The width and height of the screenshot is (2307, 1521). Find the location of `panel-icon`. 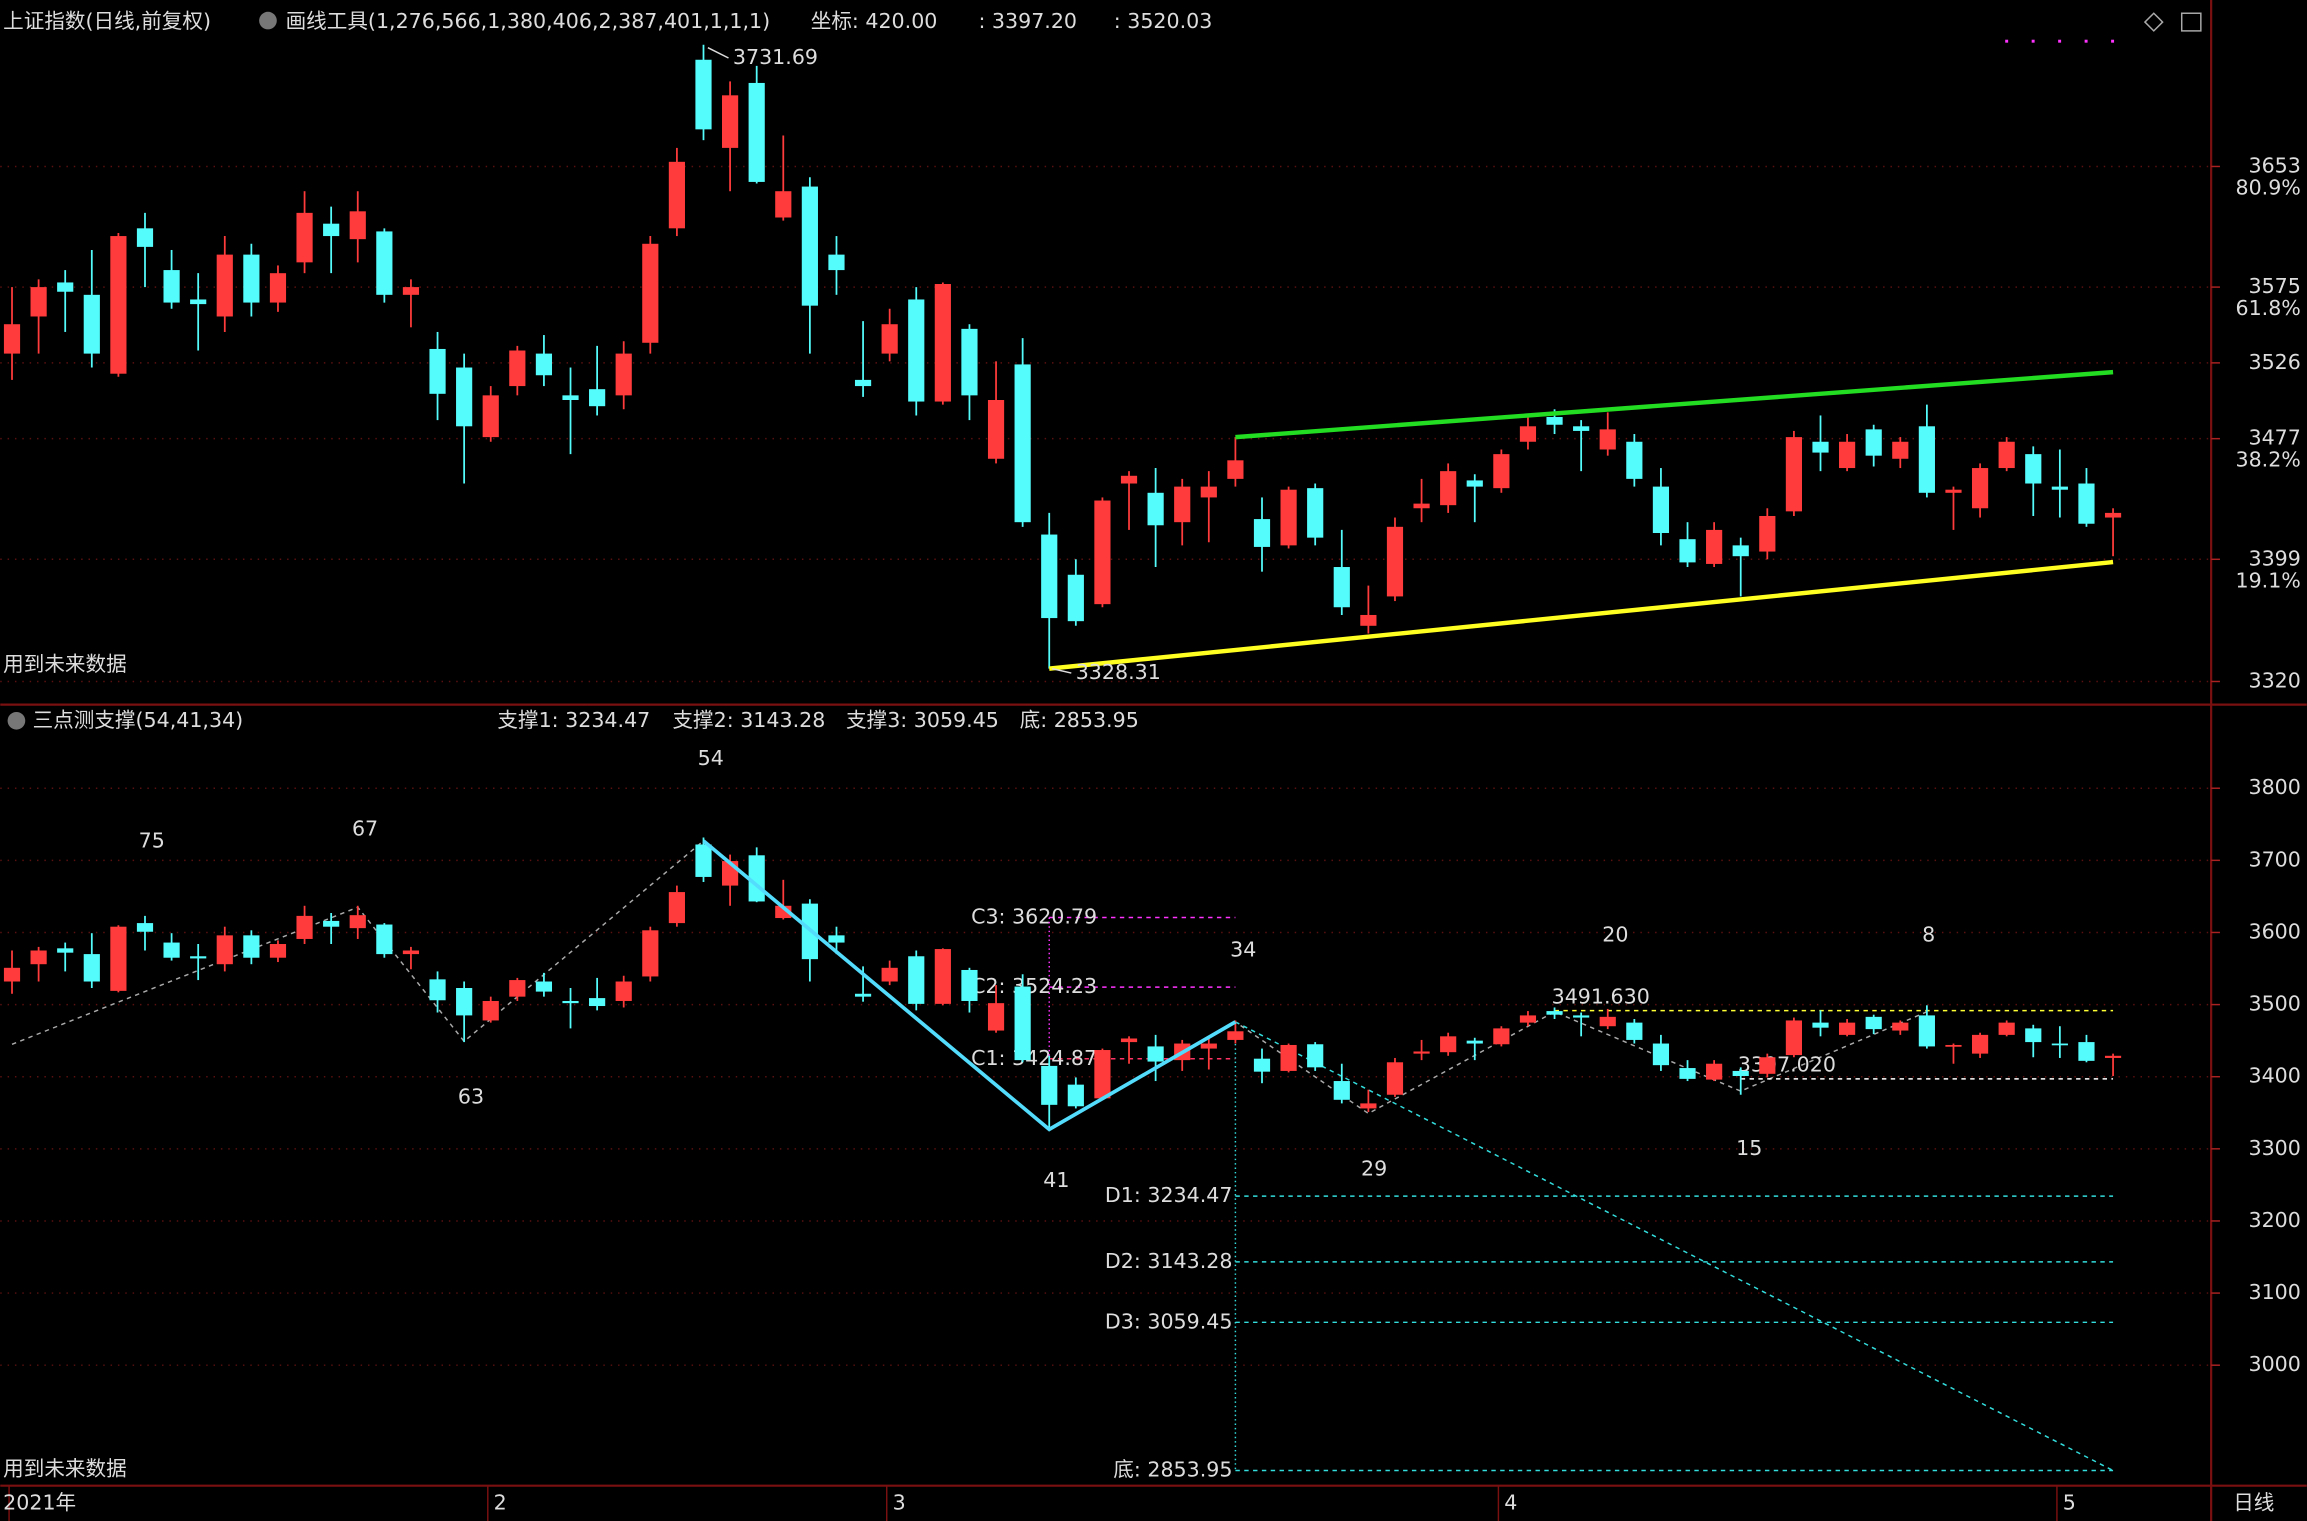

panel-icon is located at coordinates (2191, 22).